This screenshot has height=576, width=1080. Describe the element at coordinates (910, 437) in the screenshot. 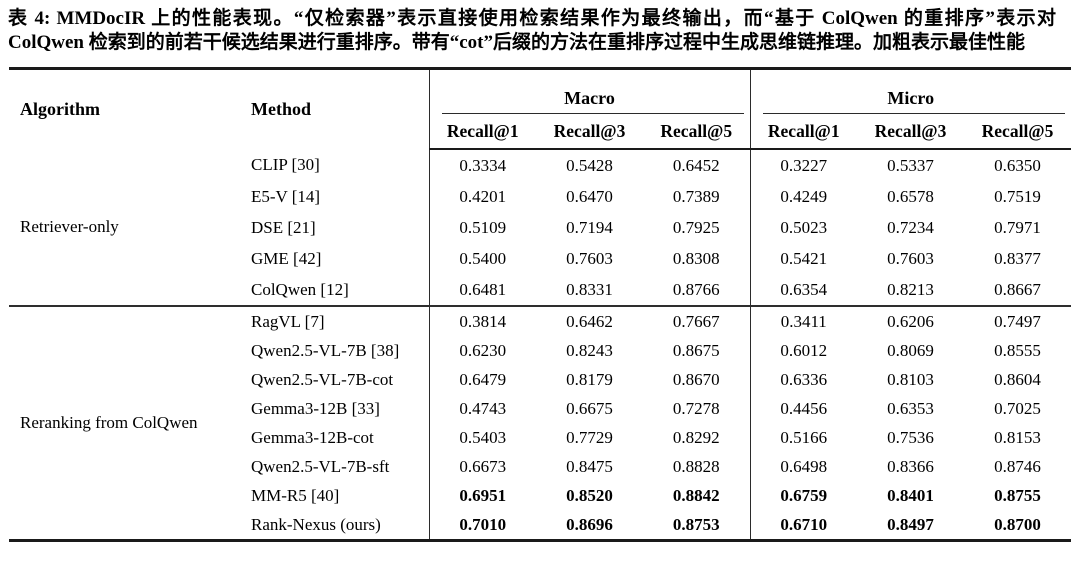

I see `value-cell: 0.7536` at that location.